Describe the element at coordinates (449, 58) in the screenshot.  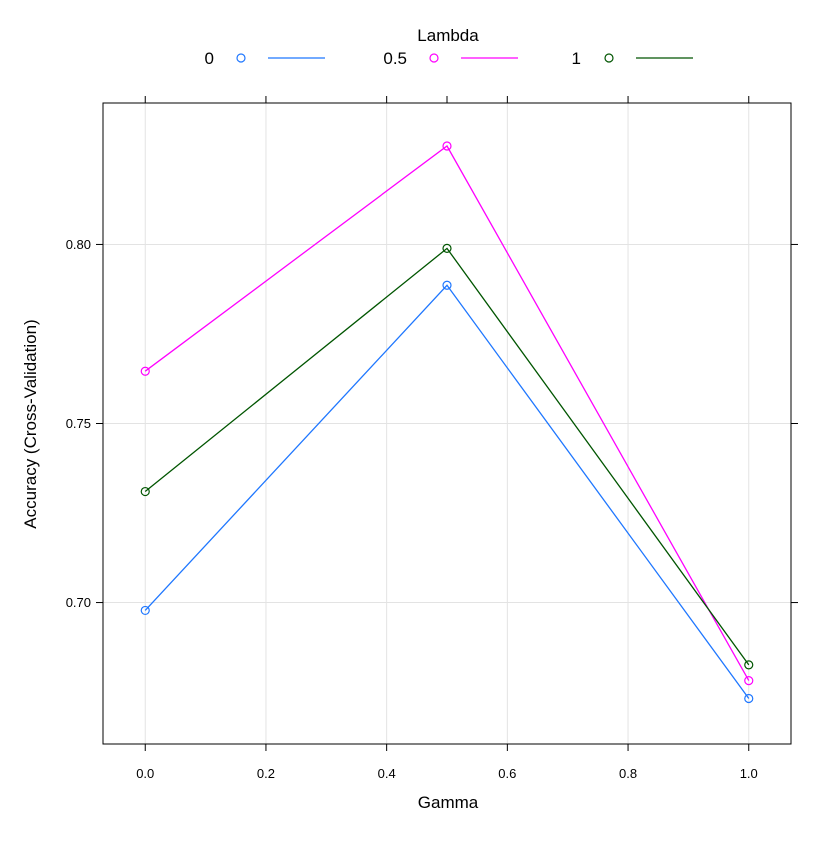
I see `legend: 0 0.5 1` at that location.